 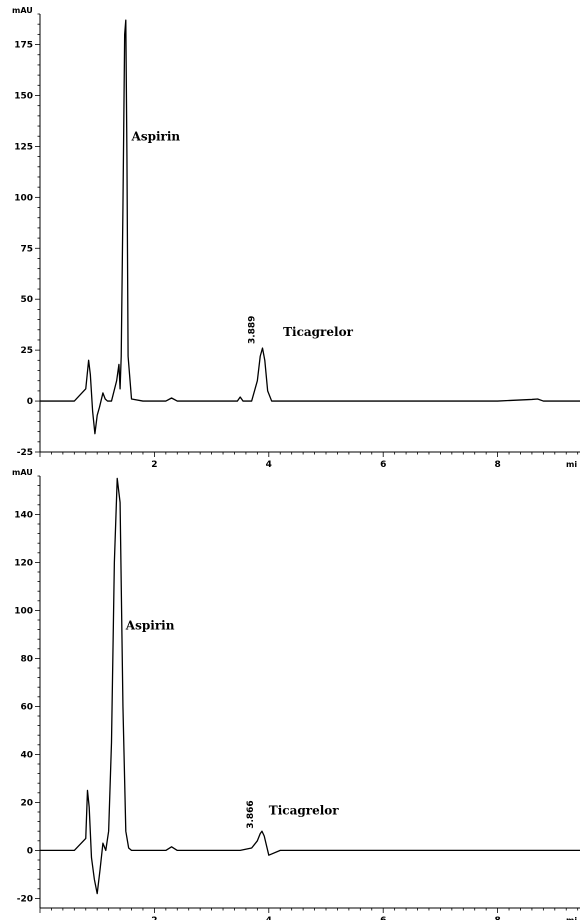 I want to click on retention-time-label: 3.866, so click(x=251, y=814).